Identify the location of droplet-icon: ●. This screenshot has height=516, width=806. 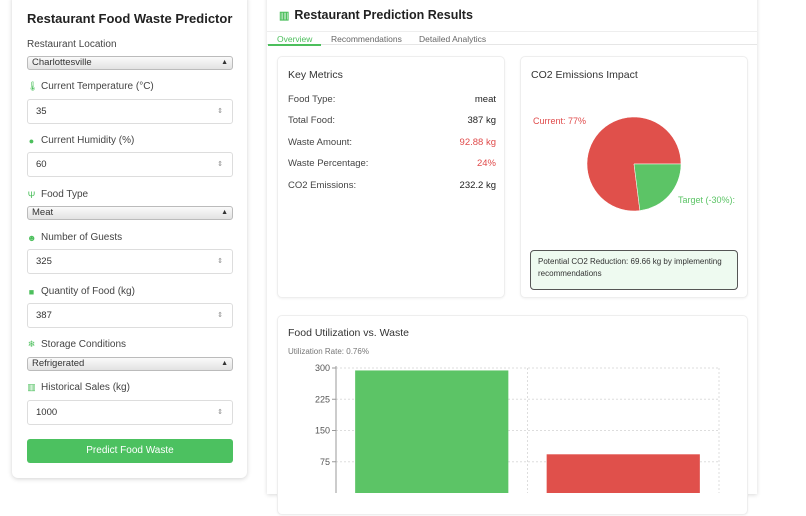
(31, 140).